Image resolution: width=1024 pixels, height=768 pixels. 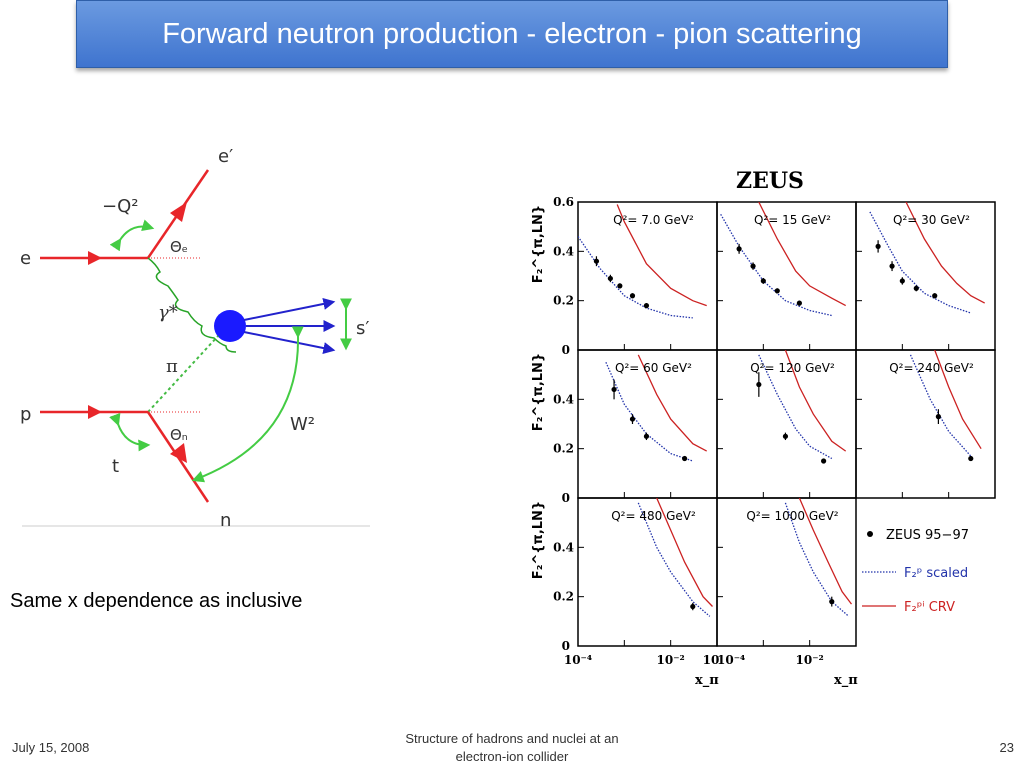 I want to click on panel-label: Q²= 240 GeV², so click(x=931, y=368).